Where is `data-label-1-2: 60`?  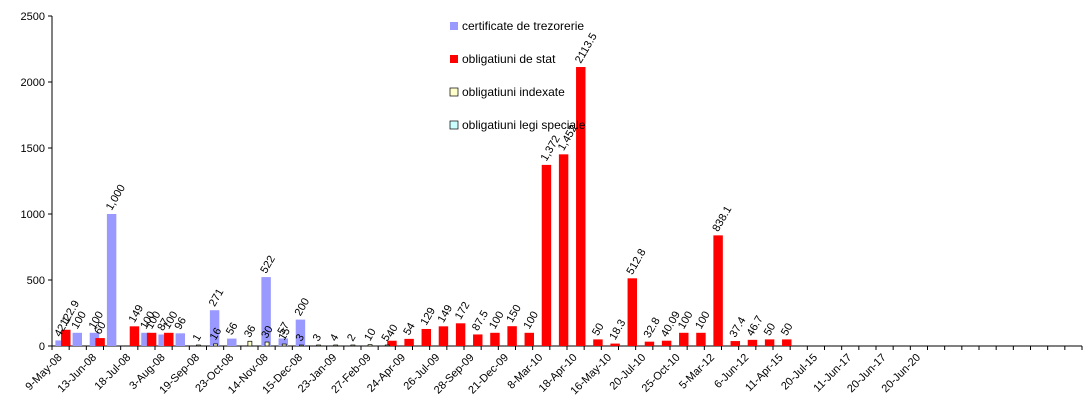 data-label-1-2: 60 is located at coordinates (100, 328).